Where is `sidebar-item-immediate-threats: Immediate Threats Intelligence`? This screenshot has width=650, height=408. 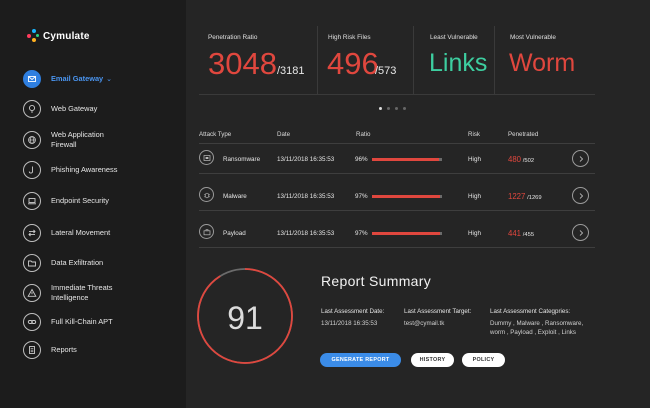
sidebar-item-immediate-threats: Immediate Threats Intelligence is located at coordinates (103, 292).